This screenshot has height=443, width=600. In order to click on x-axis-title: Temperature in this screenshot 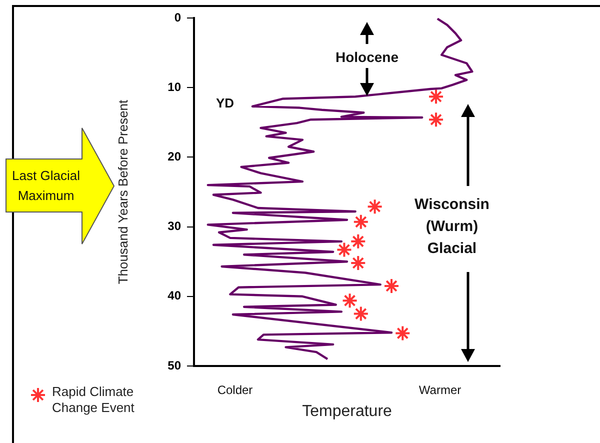, I will do `click(347, 411)`.